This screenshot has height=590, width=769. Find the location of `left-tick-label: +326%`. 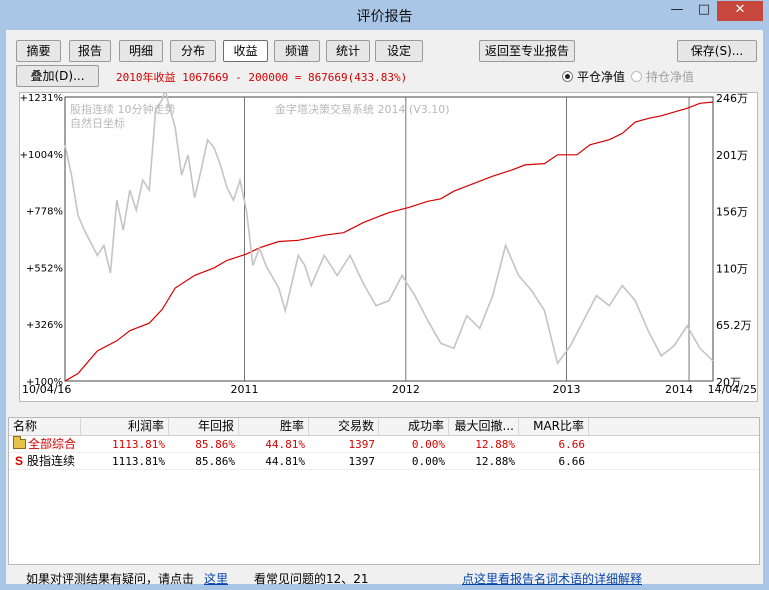

left-tick-label: +326% is located at coordinates (44, 325).